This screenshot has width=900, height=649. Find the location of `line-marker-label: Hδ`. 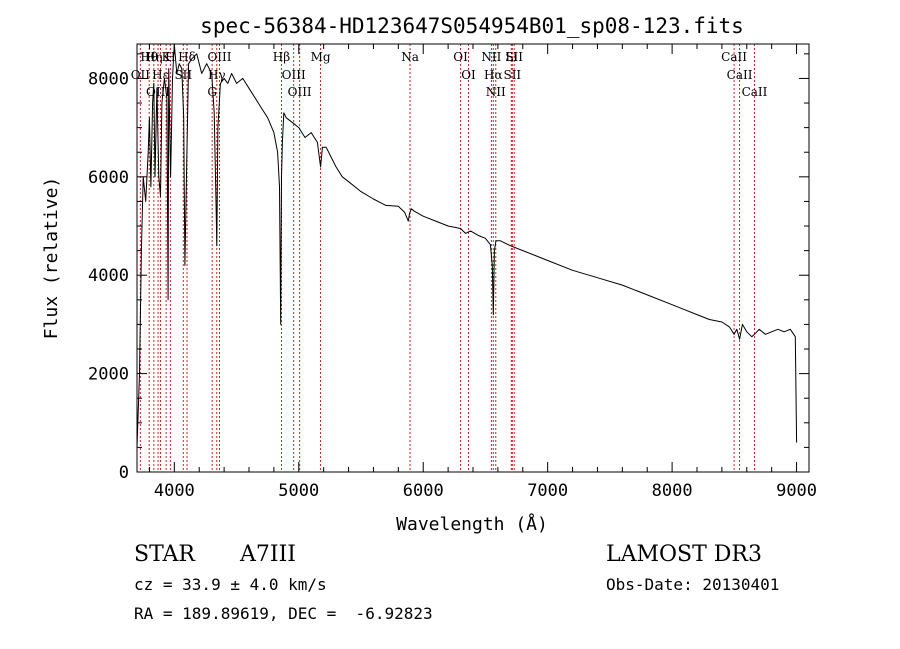

line-marker-label: Hδ is located at coordinates (187, 57).